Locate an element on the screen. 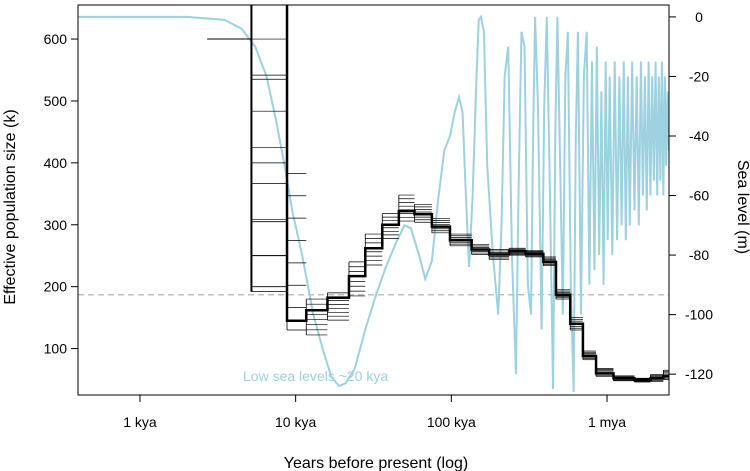 Image resolution: width=750 pixels, height=471 pixels. y-tick-label: 400 is located at coordinates (56, 163).